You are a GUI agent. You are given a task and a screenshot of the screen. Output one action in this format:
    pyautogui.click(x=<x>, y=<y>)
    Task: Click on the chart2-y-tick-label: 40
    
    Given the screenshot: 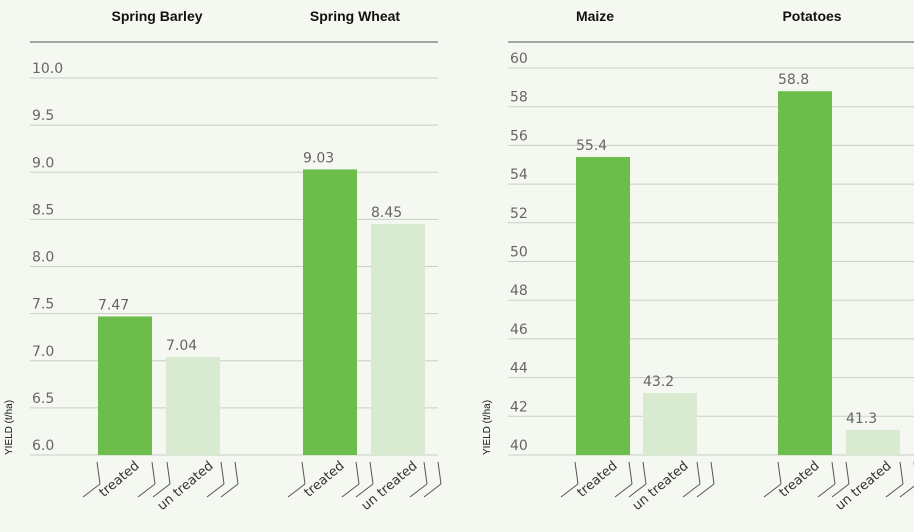 What is the action you would take?
    pyautogui.click(x=519, y=446)
    